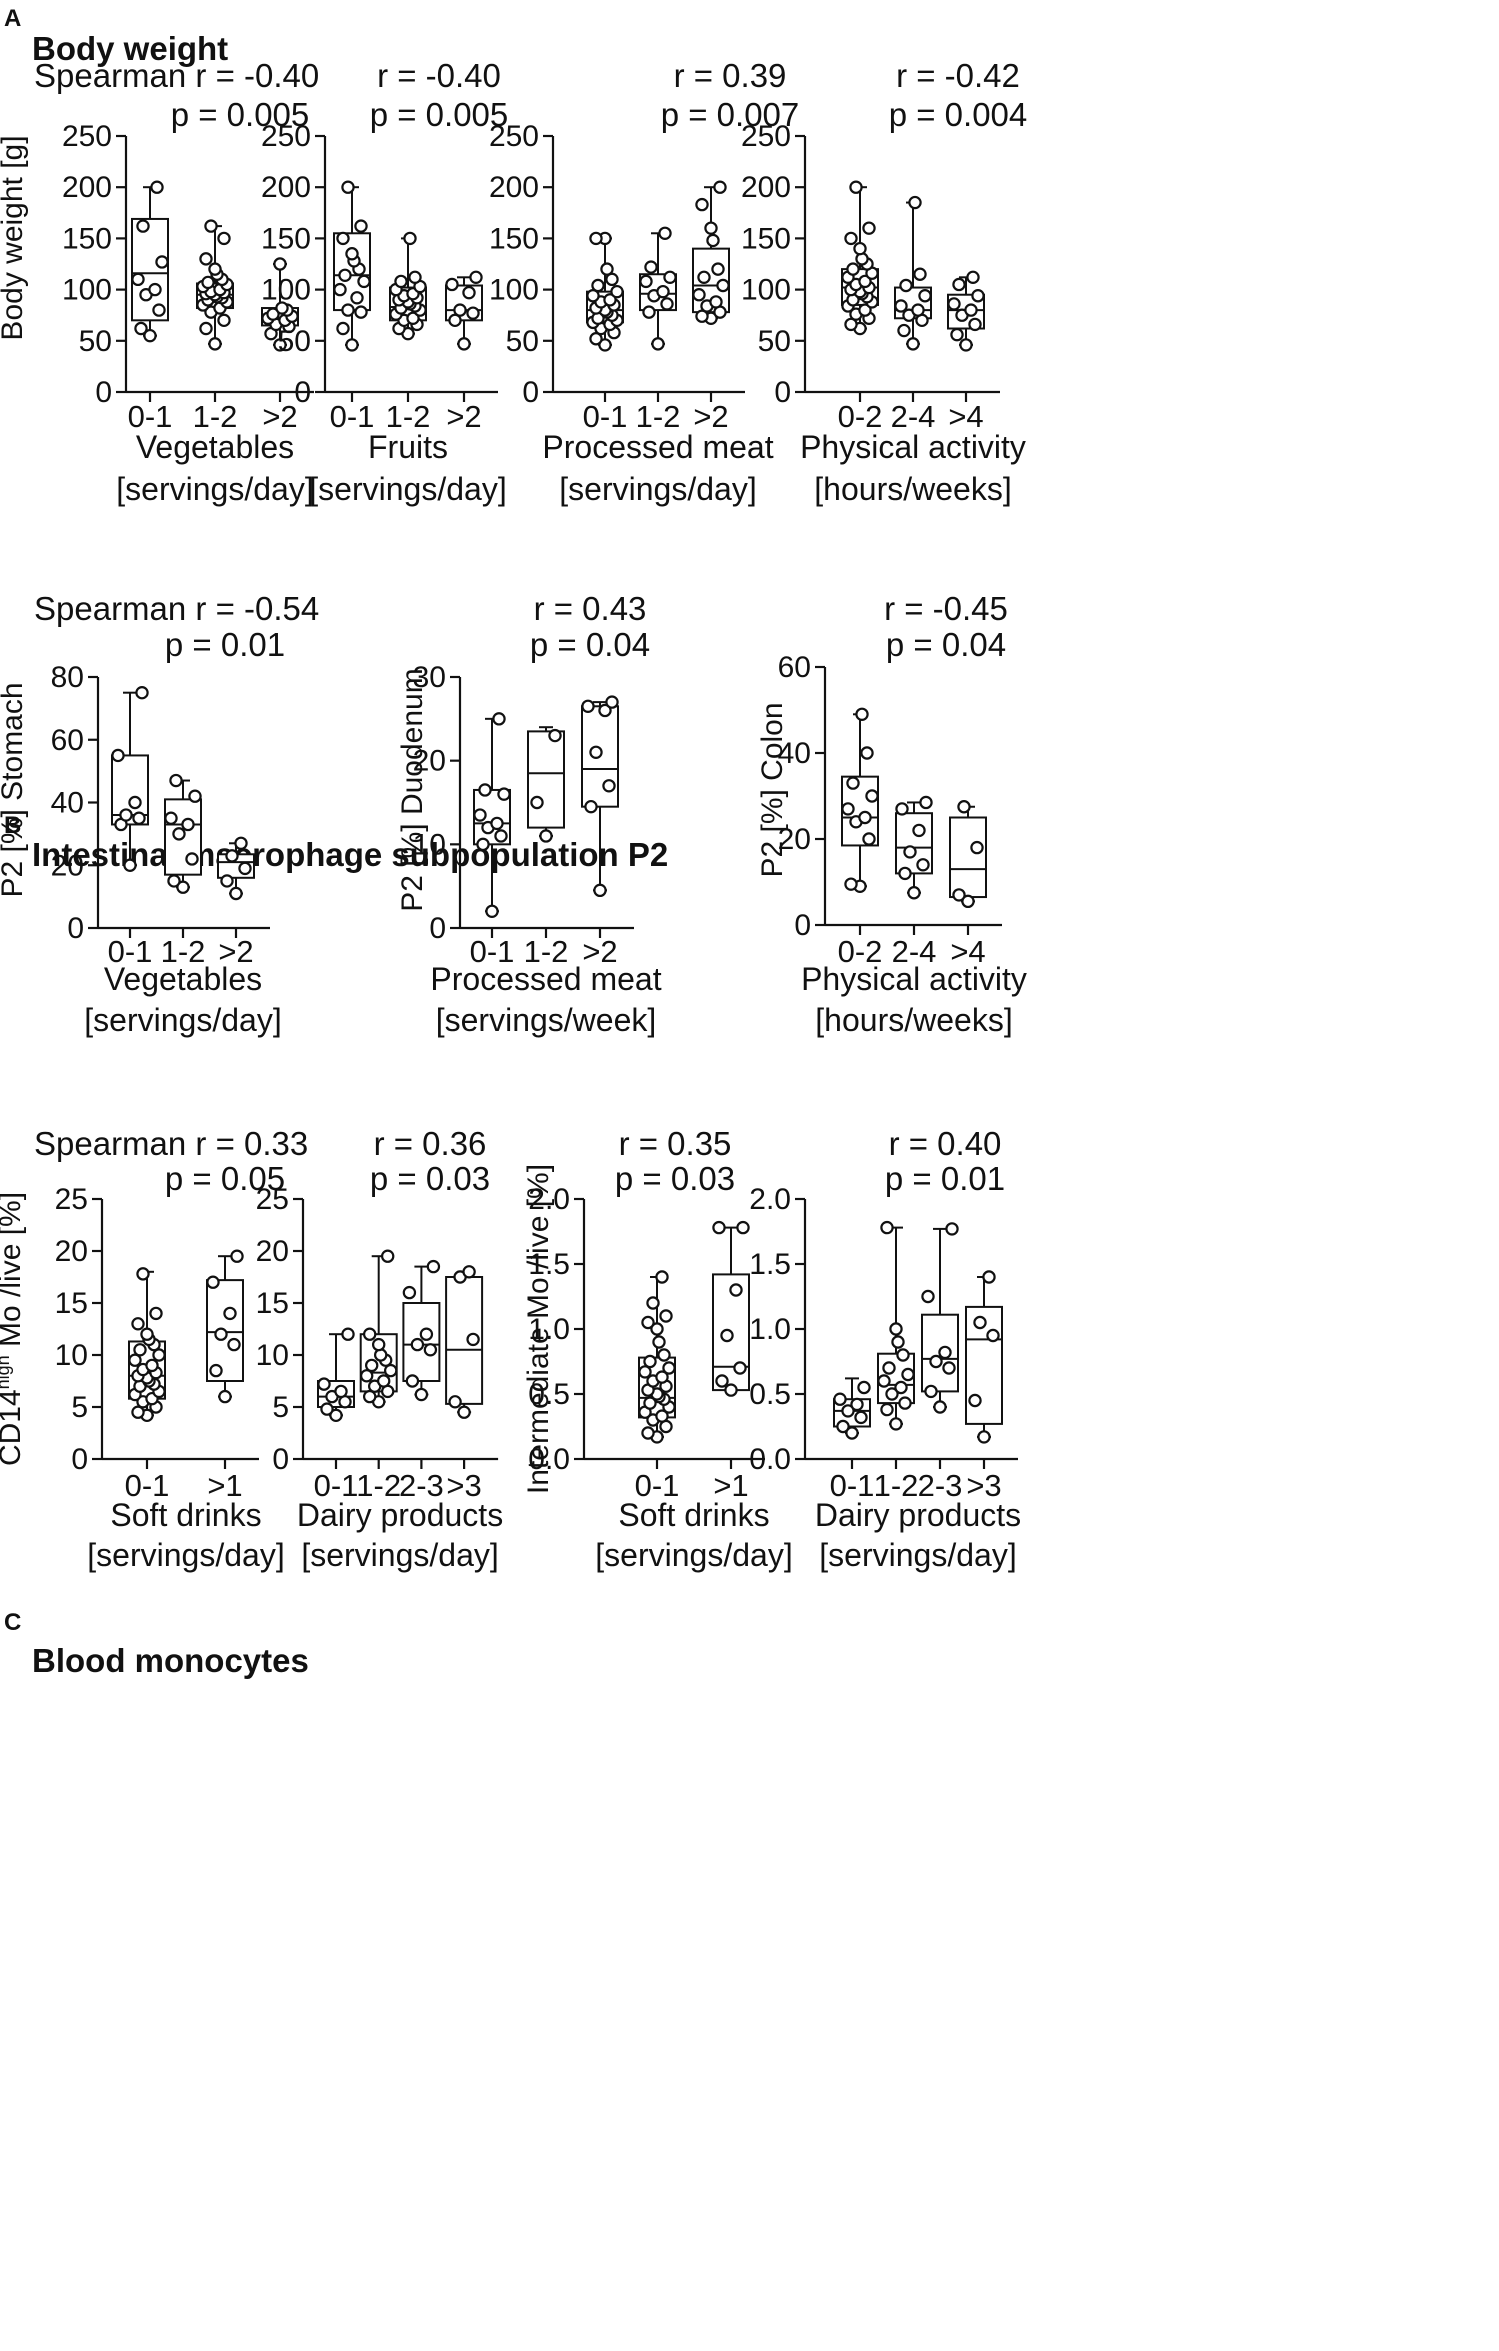  What do you see at coordinates (590, 608) in the screenshot?
I see `spearman-r: r = 0.43` at bounding box center [590, 608].